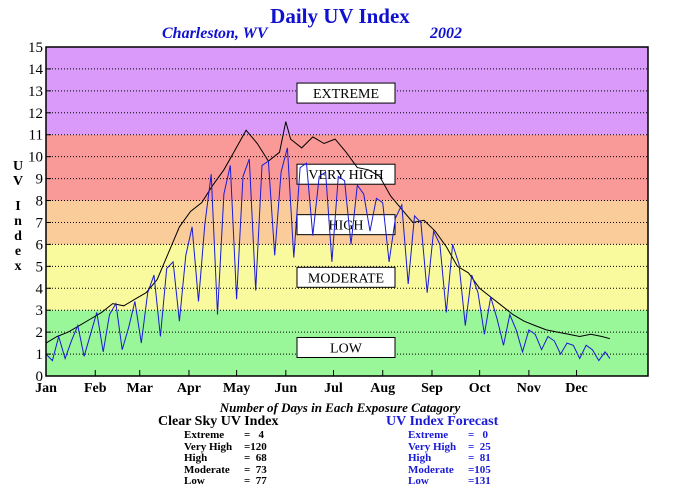  What do you see at coordinates (255, 469) in the screenshot?
I see `count-value: = 73` at bounding box center [255, 469].